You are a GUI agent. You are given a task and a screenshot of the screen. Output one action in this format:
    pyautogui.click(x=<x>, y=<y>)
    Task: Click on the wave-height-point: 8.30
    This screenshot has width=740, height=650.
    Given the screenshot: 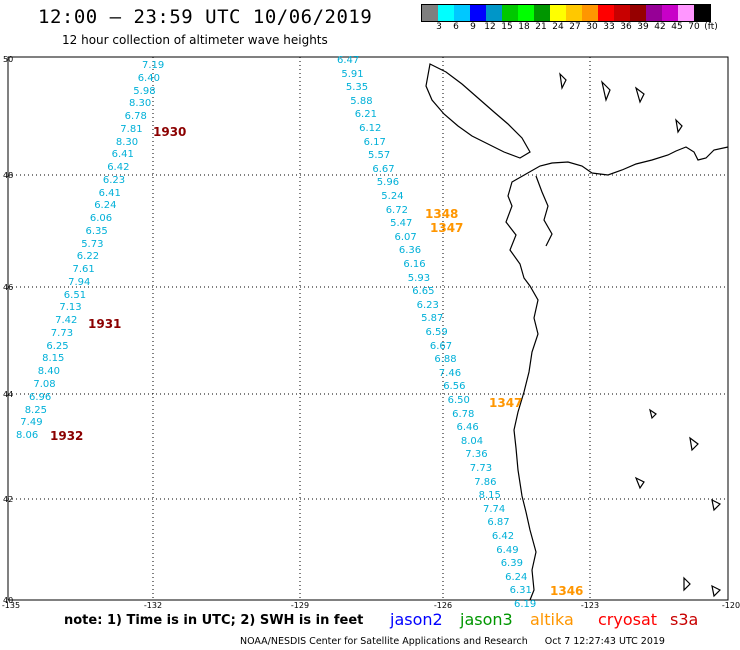 What is the action you would take?
    pyautogui.click(x=127, y=142)
    